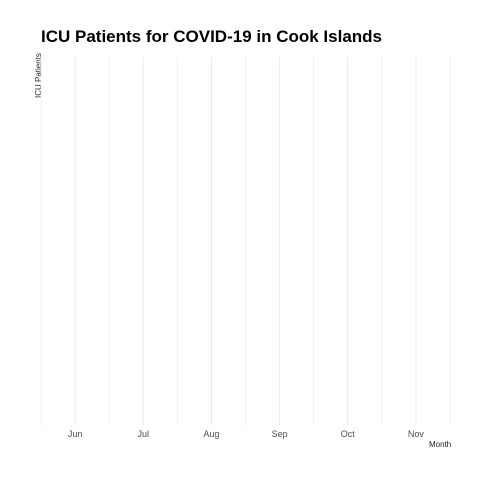 This screenshot has width=480, height=480. What do you see at coordinates (246, 434) in the screenshot?
I see `x-tick-labels: Jun Jul Aug Sep Oct Nov` at bounding box center [246, 434].